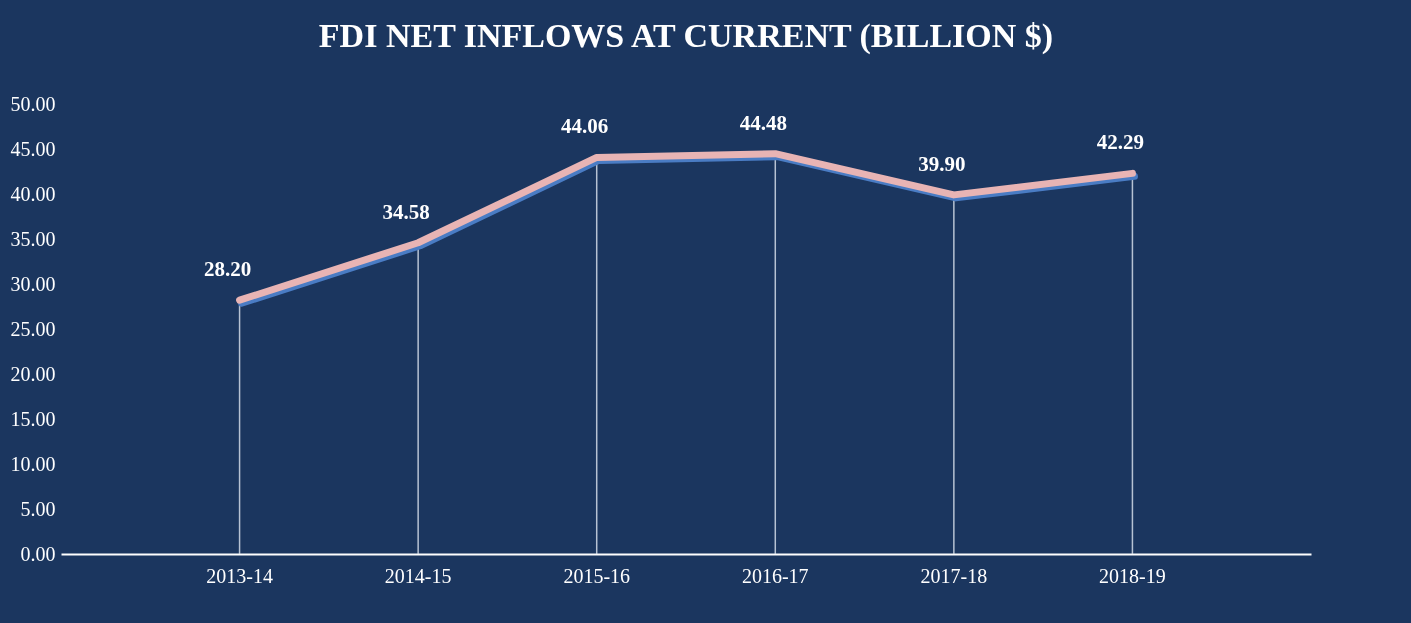  I want to click on y-tick-label: 5.00, so click(38, 508).